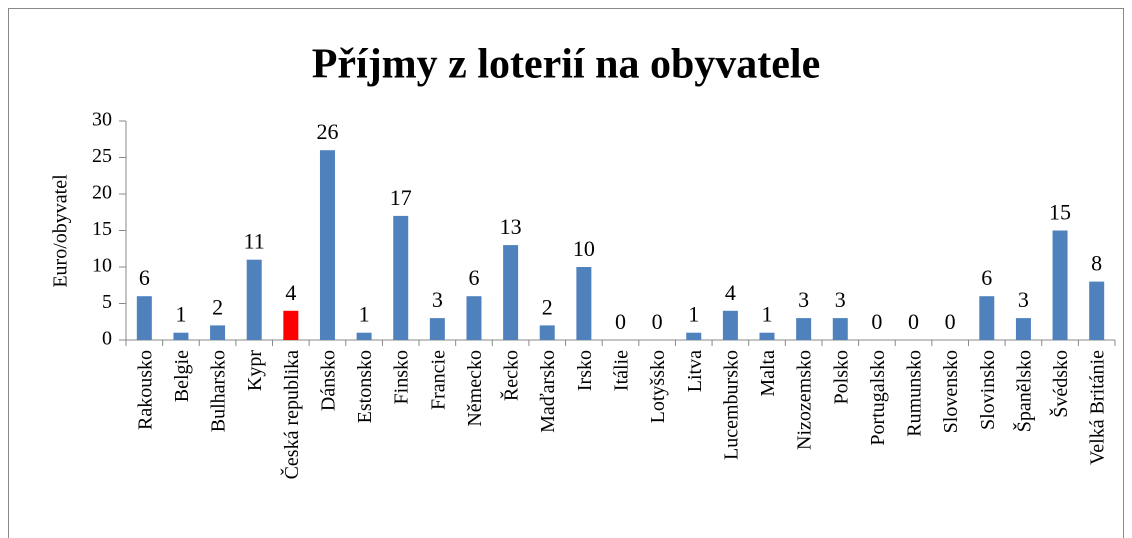  I want to click on value-label: 11, so click(254, 241).